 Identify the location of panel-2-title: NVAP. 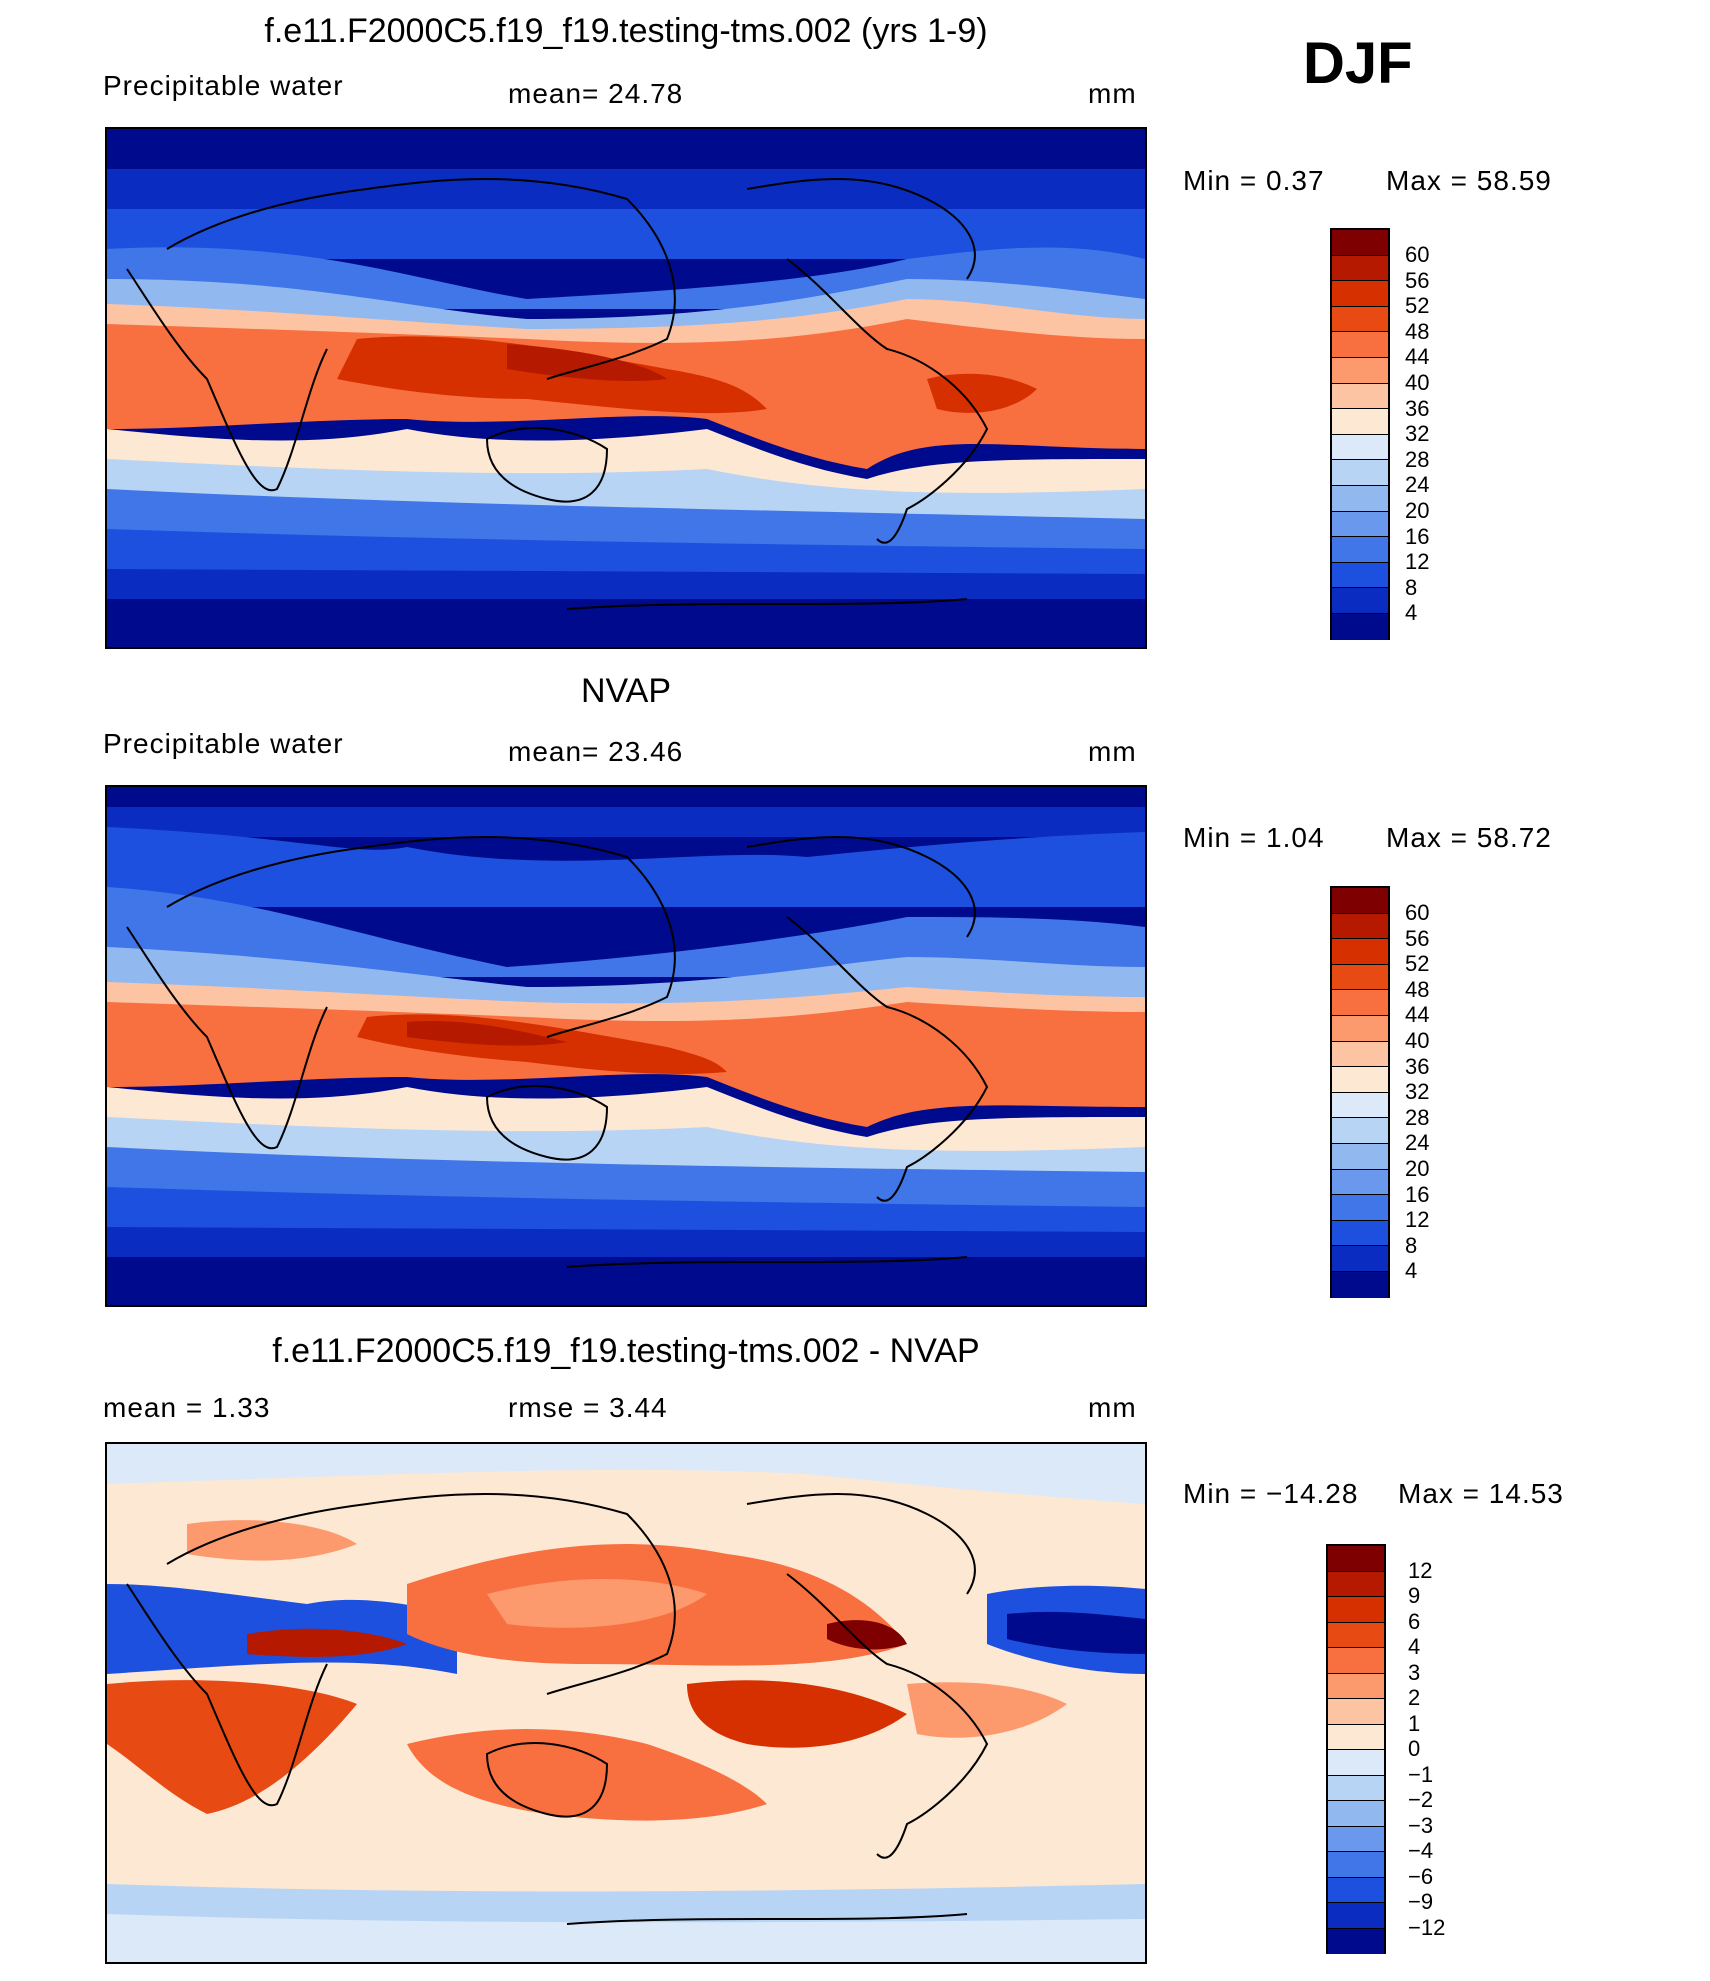
(626, 691).